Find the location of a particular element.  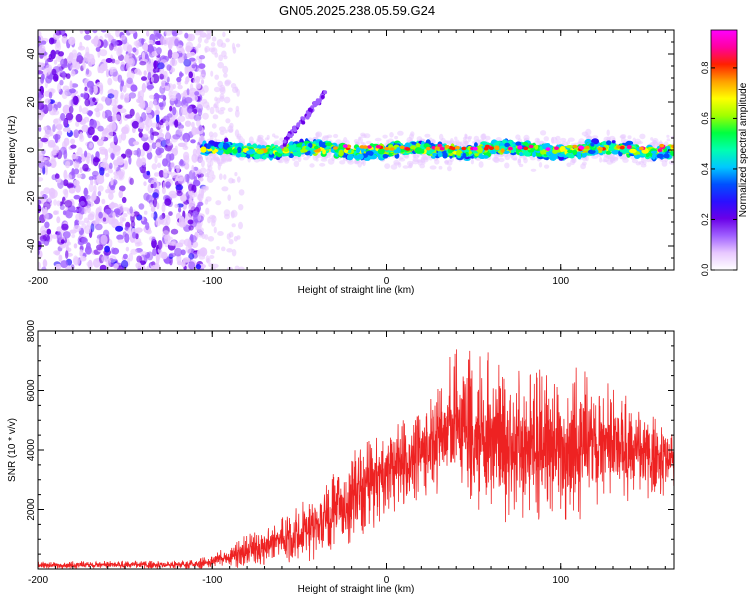

colorbar-tick-label: 0.2 is located at coordinates (705, 219).